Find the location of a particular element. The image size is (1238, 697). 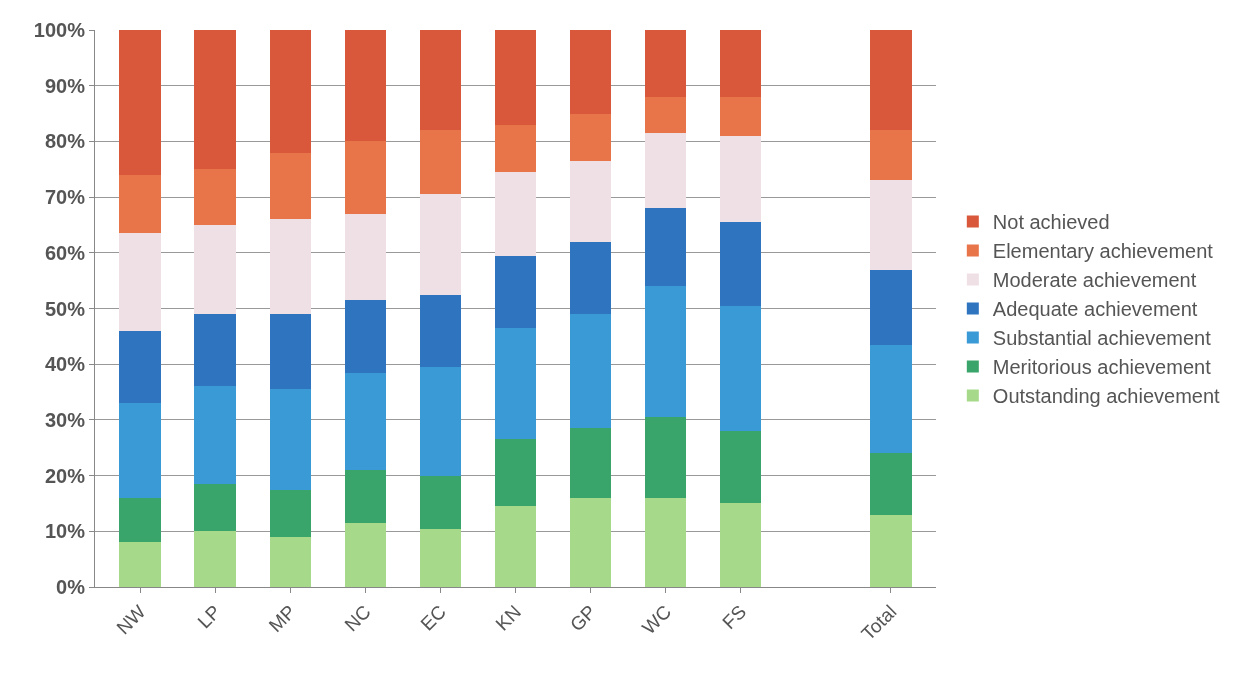

y-tick-label: 50% is located at coordinates (65, 308).